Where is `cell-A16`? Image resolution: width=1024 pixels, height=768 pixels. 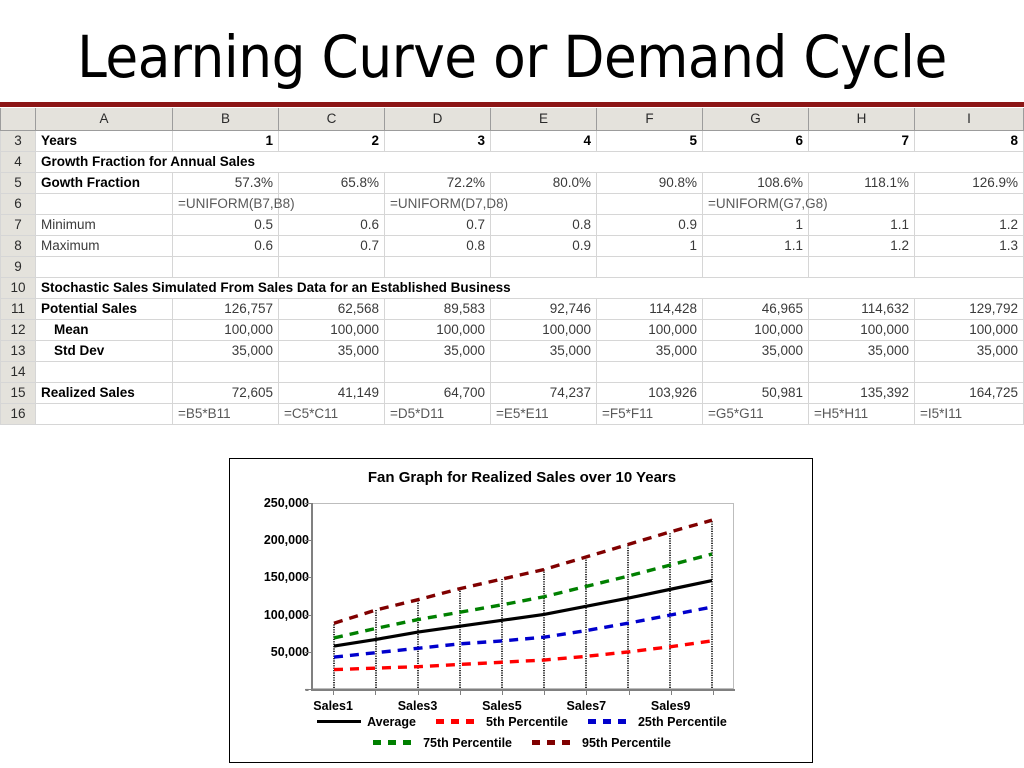
cell-A16 is located at coordinates (104, 413).